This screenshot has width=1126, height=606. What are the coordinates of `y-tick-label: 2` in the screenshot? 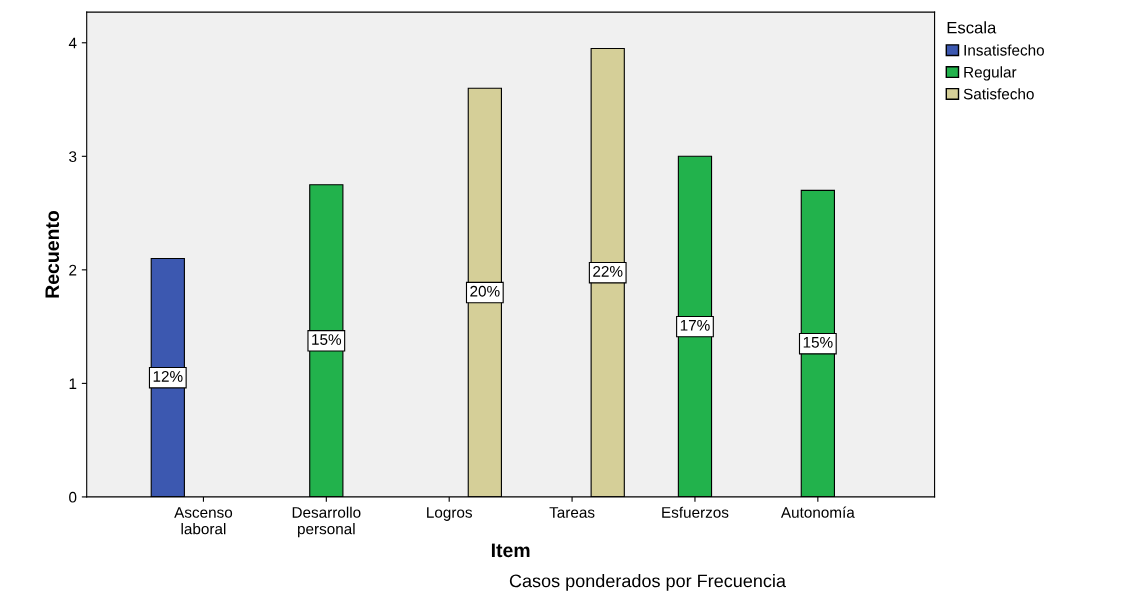 It's located at (73, 270).